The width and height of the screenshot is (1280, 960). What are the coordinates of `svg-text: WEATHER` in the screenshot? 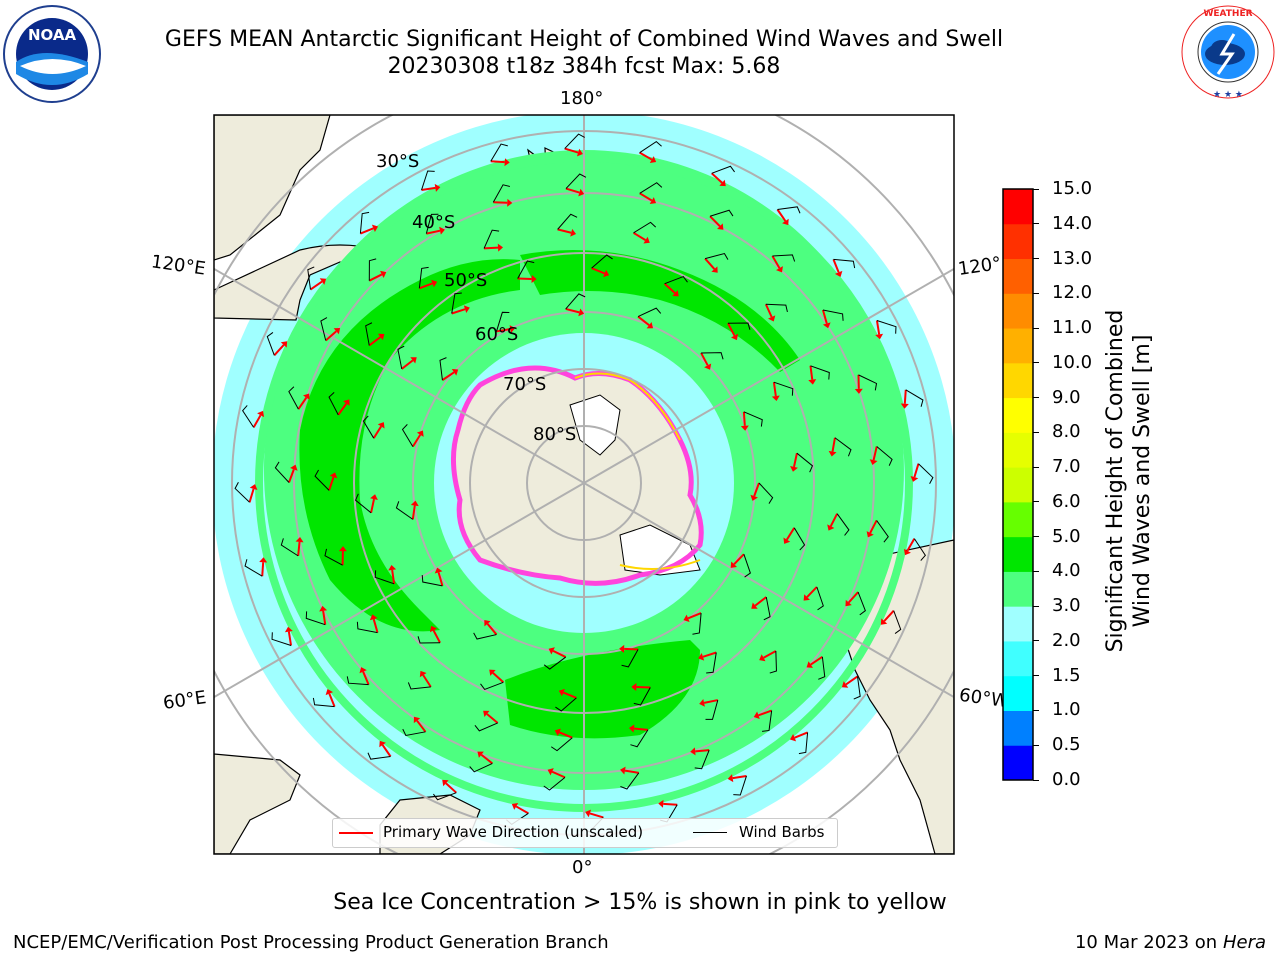 It's located at (1227, 14).